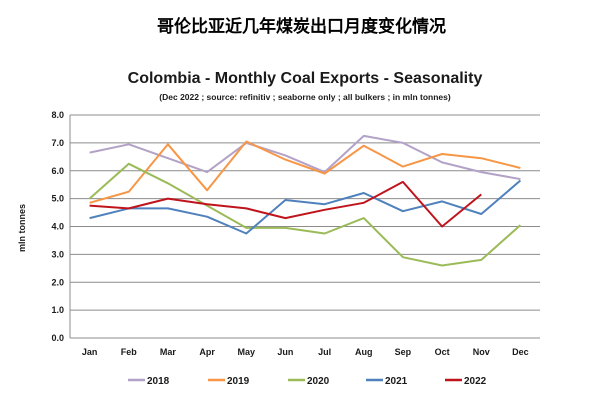 The image size is (603, 415). I want to click on x-tick-label: Jun, so click(285, 352).